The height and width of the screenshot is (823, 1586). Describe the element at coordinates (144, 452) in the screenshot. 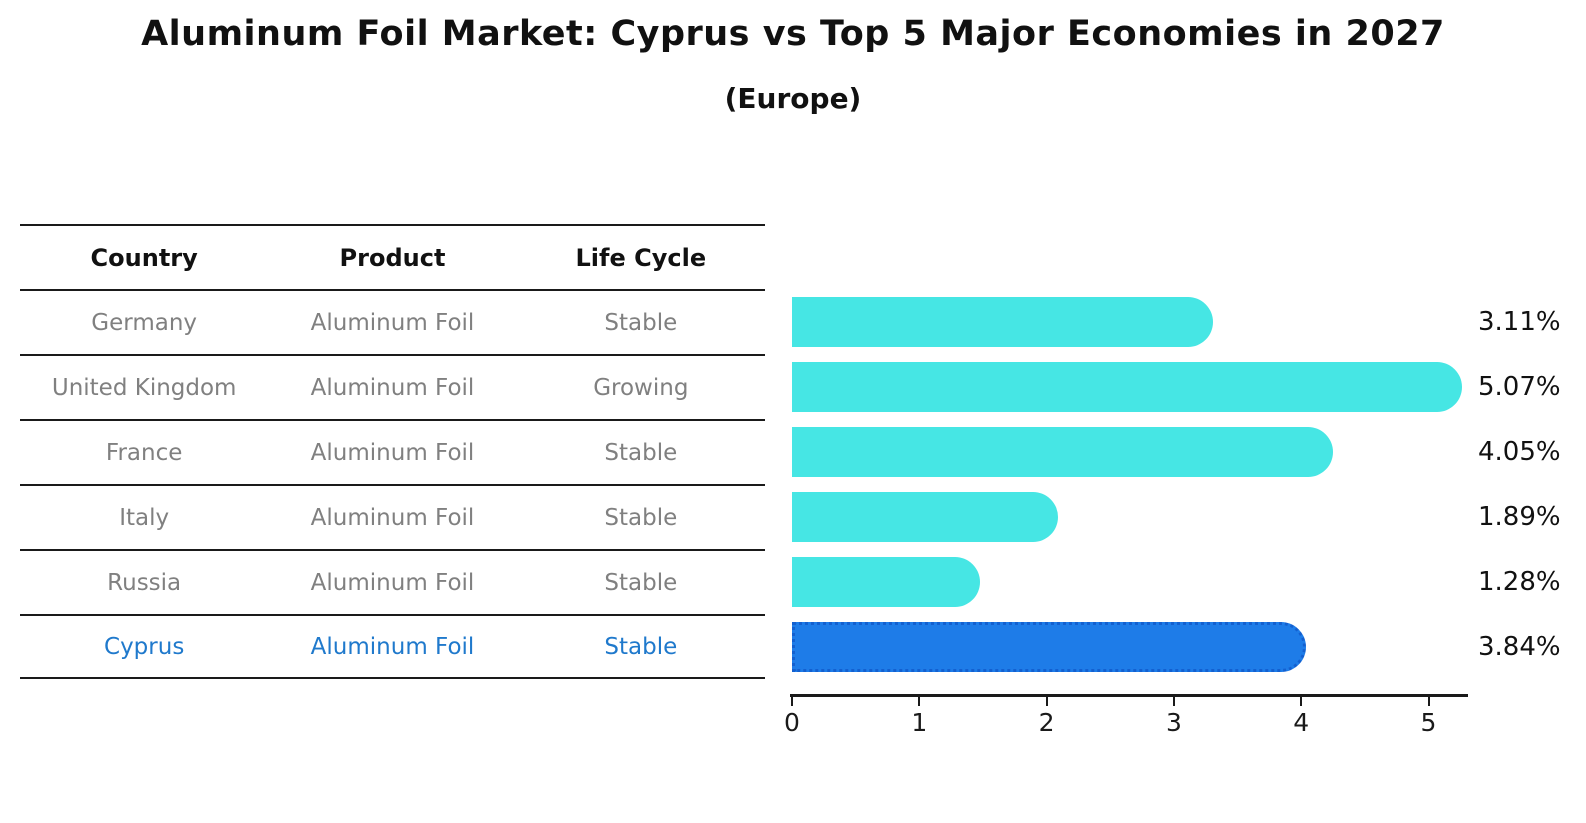

I see `cell-country: France` at that location.